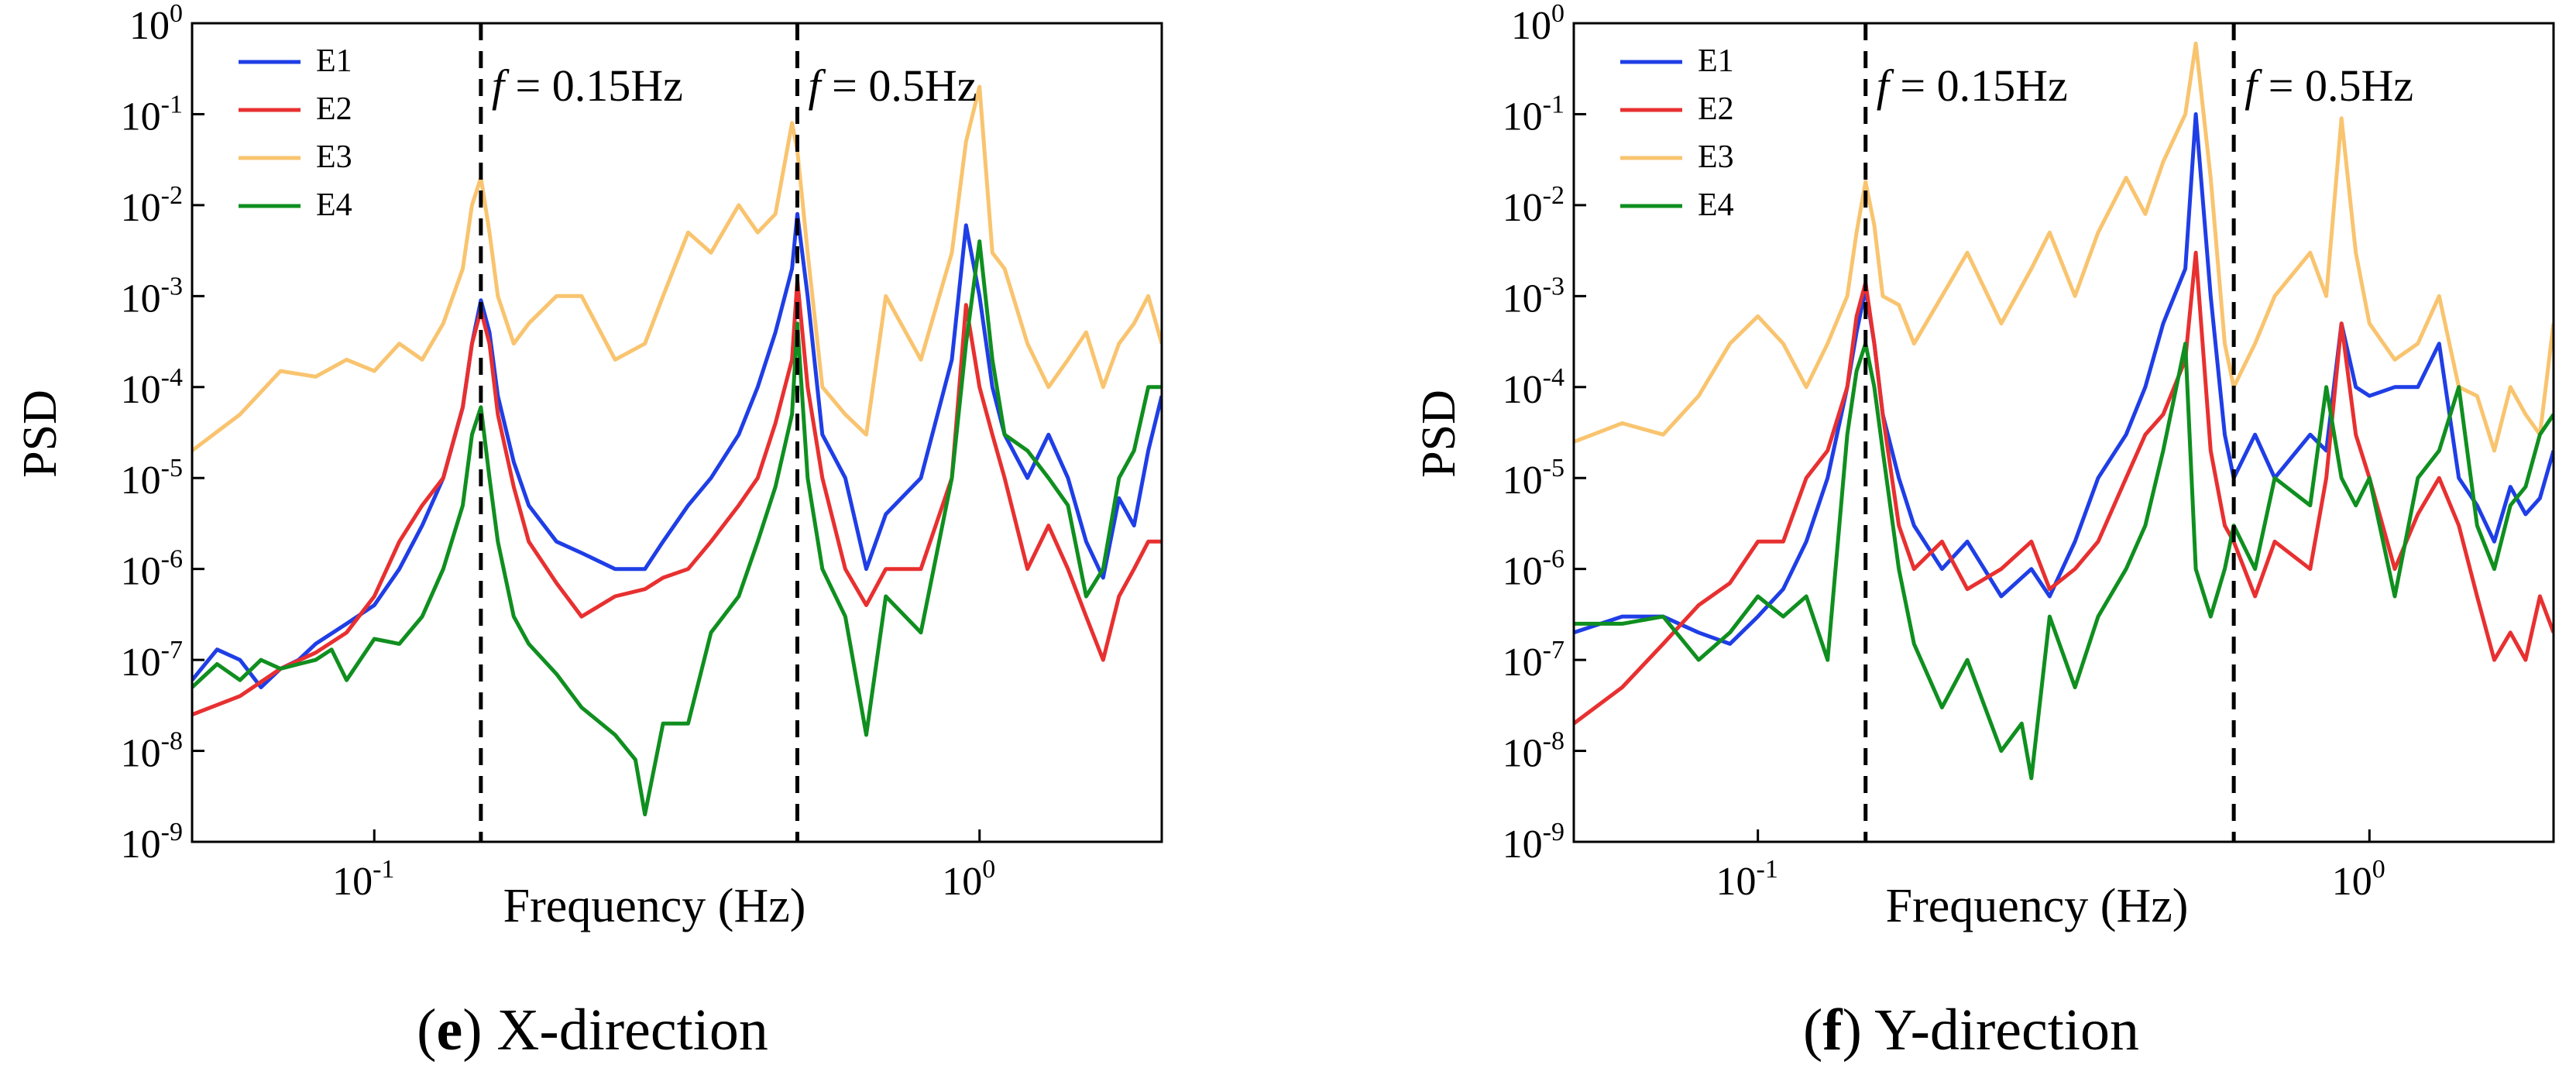 This screenshot has height=1085, width=2576. I want to click on y-tick-exp: -1, so click(172, 104).